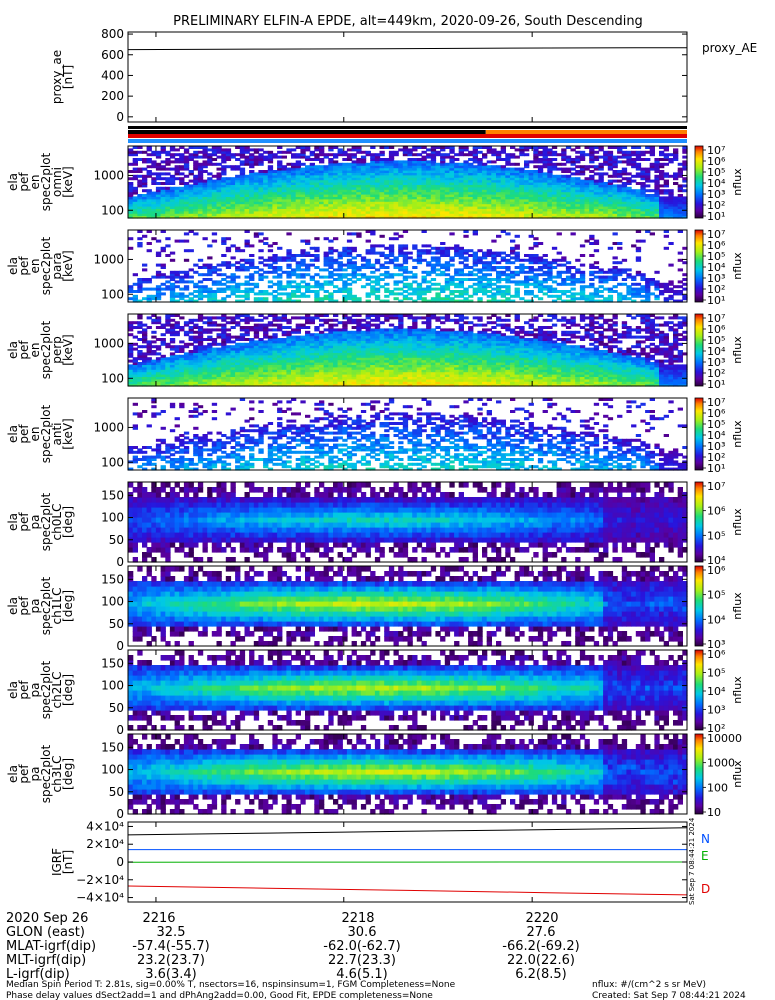 This screenshot has height=1000, width=775. What do you see at coordinates (362, 960) in the screenshot?
I see `ephem-value: 22.7(23.3)` at bounding box center [362, 960].